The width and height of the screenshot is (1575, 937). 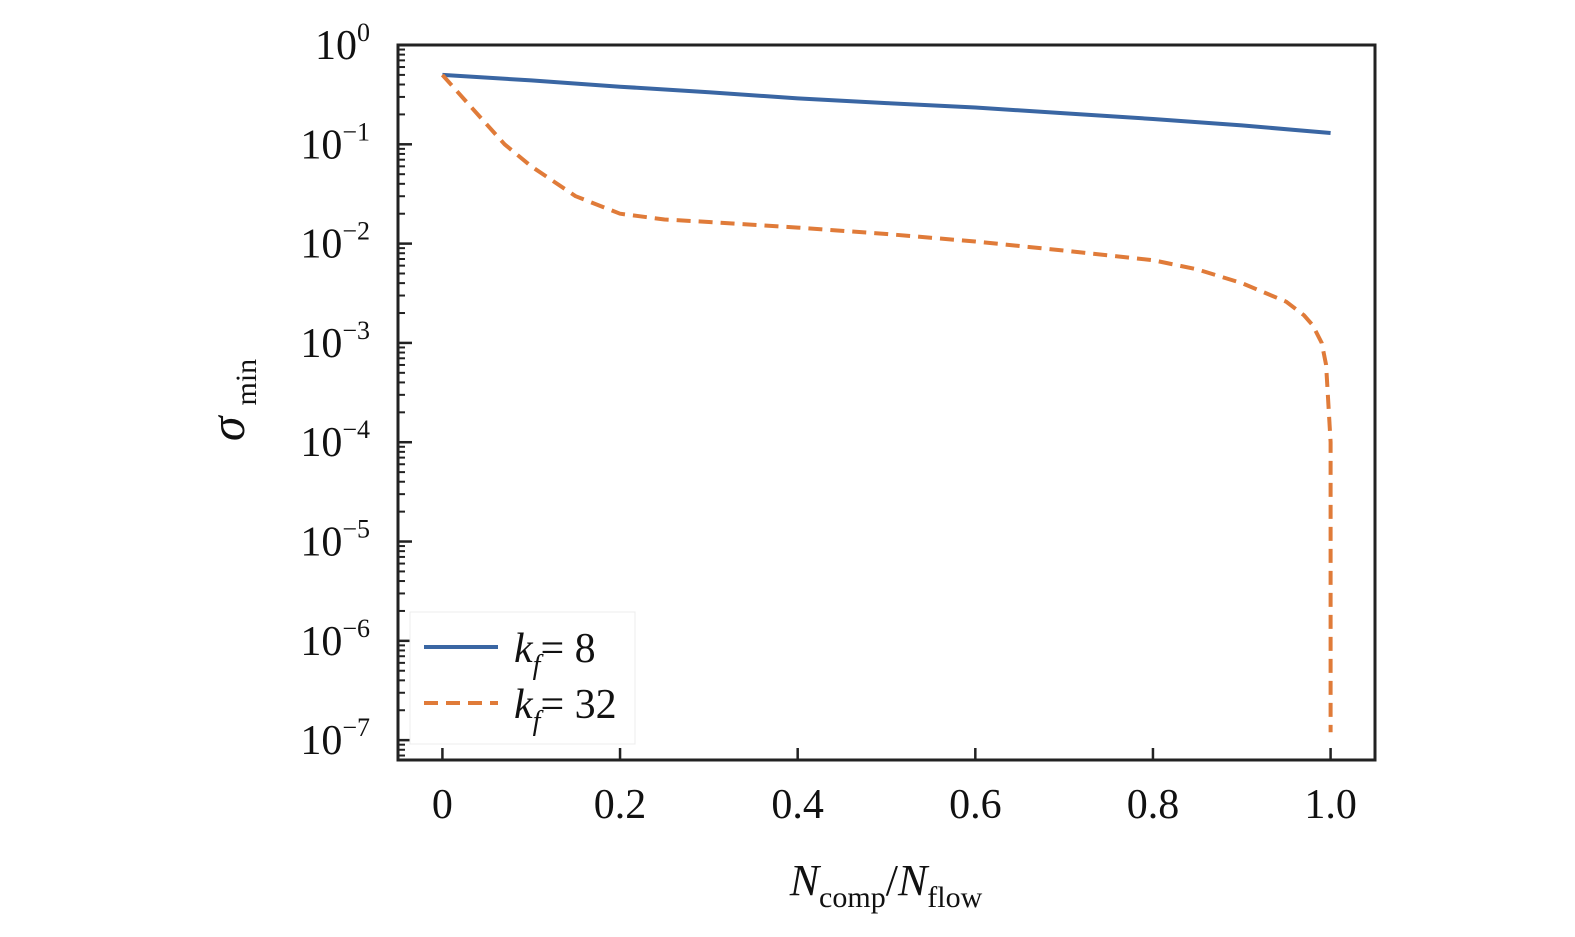 What do you see at coordinates (363, 32) in the screenshot?
I see `y-tick-exp: 0` at bounding box center [363, 32].